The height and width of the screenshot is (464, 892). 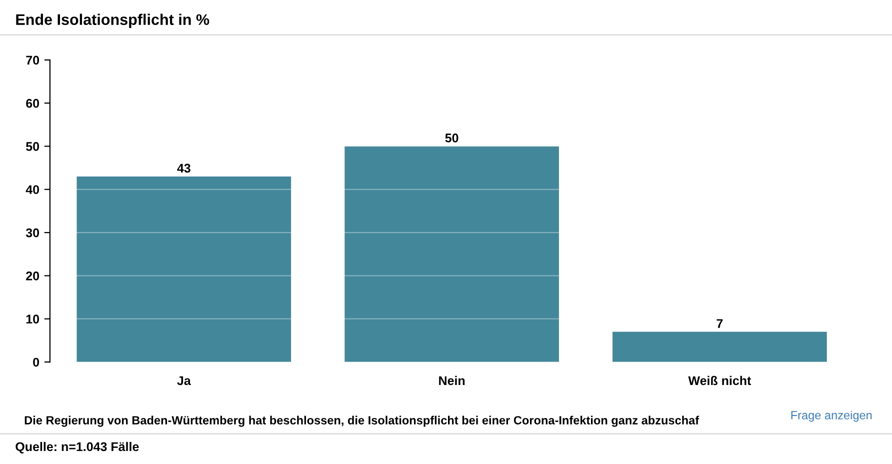 What do you see at coordinates (831, 416) in the screenshot?
I see `text: Frage anzeigen` at bounding box center [831, 416].